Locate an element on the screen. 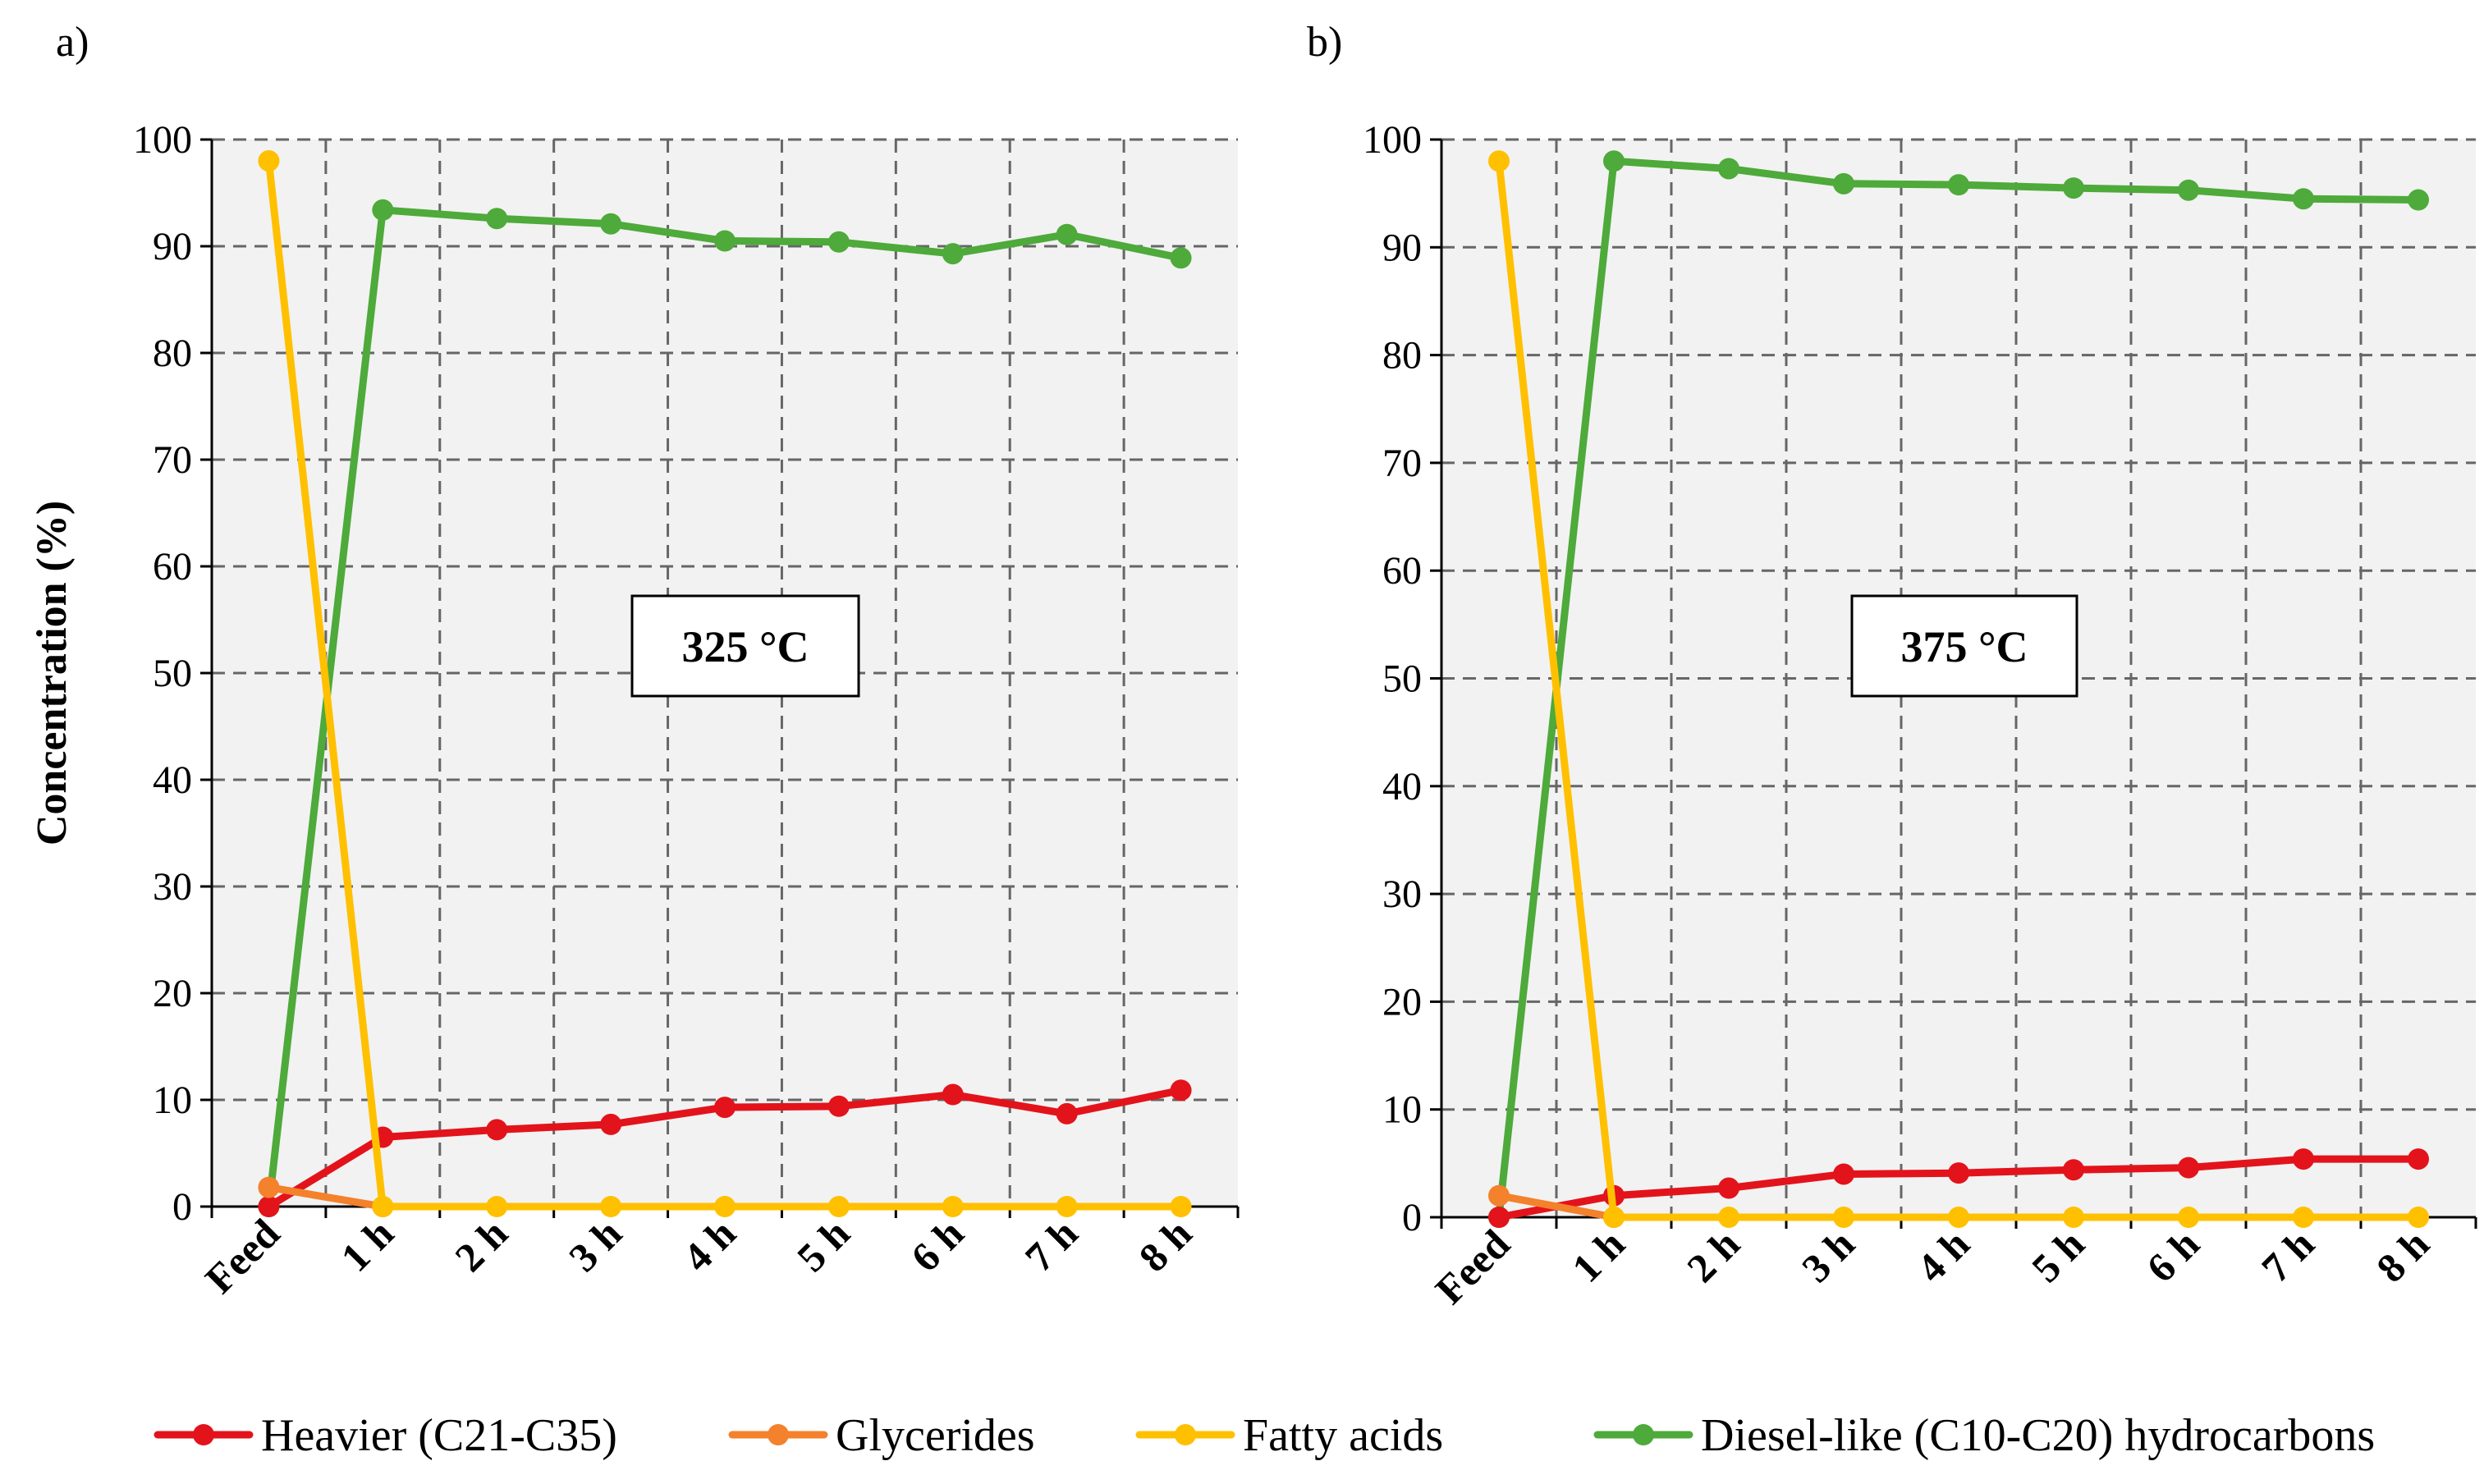  annotation-text: 375 °C is located at coordinates (1964, 646).